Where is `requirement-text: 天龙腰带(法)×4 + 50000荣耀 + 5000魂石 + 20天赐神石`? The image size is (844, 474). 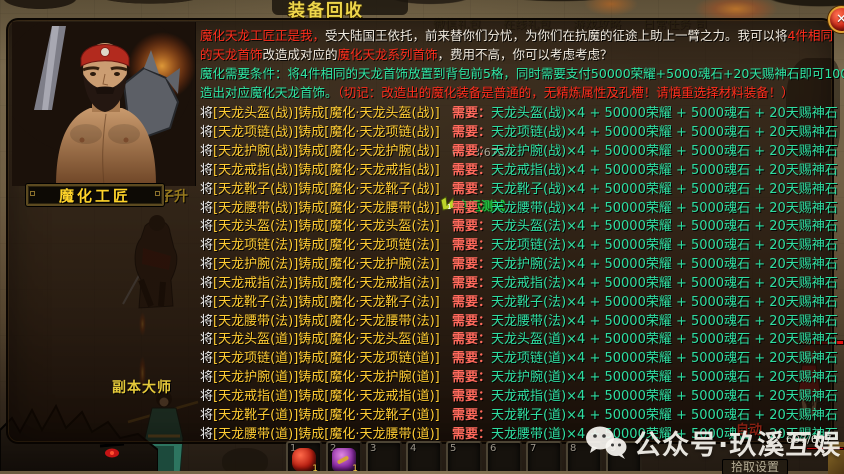 requirement-text: 天龙腰带(法)×4 + 50000荣耀 + 5000魂石 + 20天赐神石 is located at coordinates (664, 321).